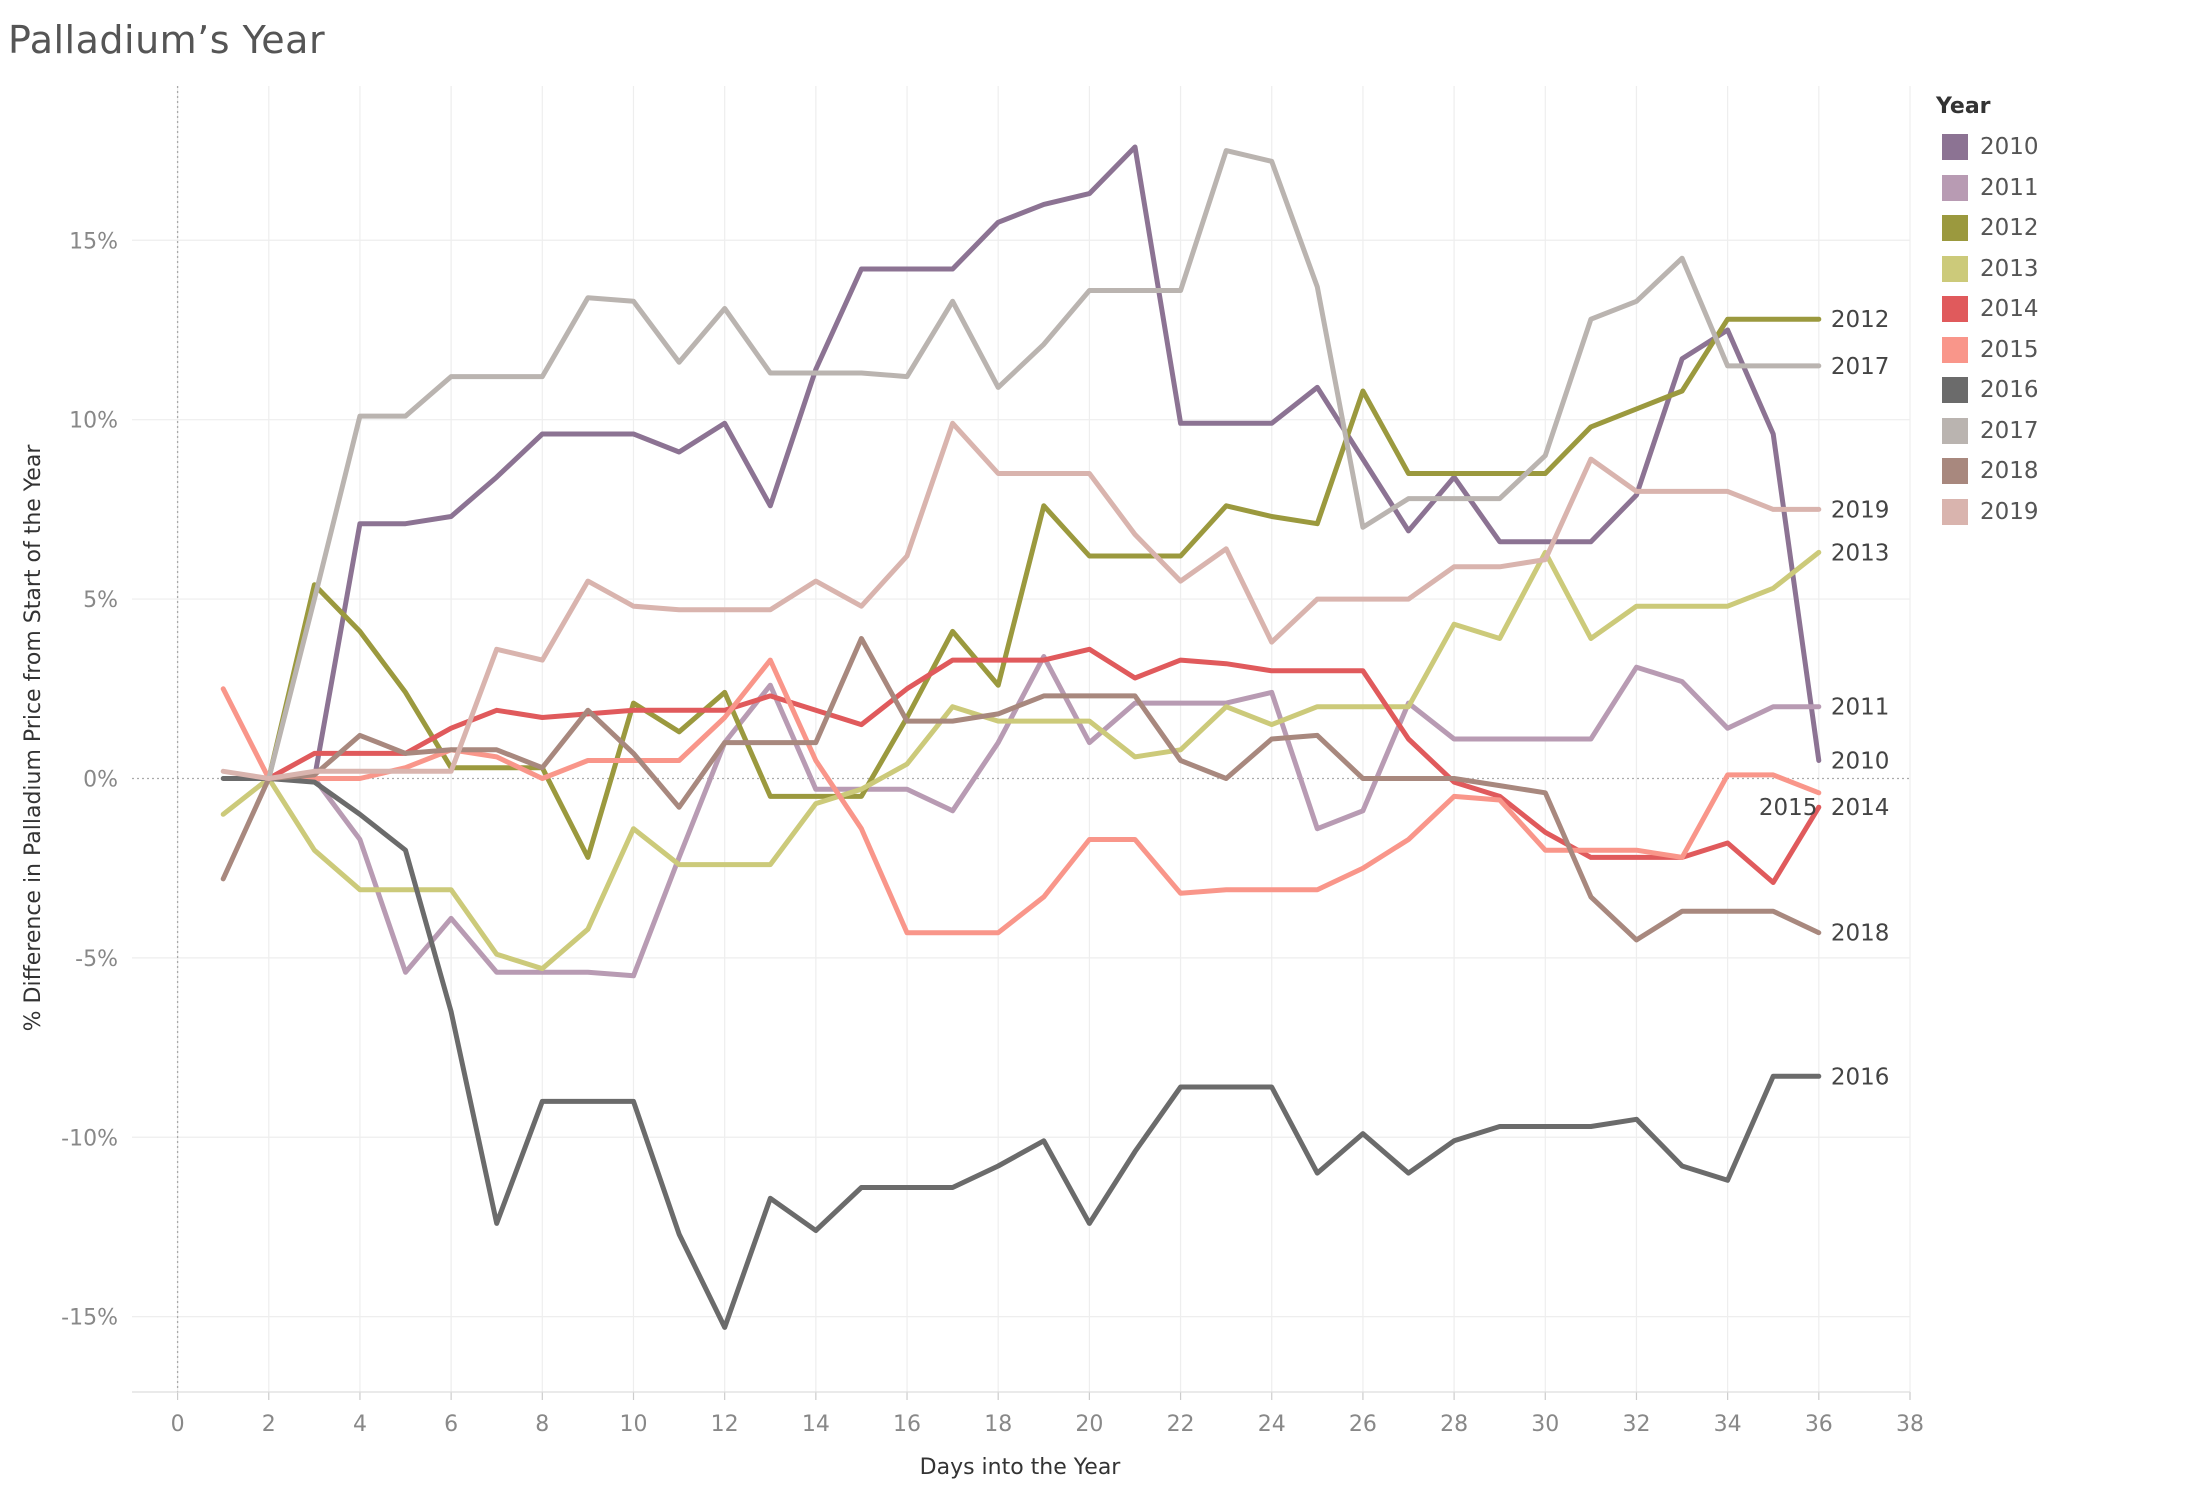  What do you see at coordinates (1454, 1424) in the screenshot?
I see `x-tick-label: 28` at bounding box center [1454, 1424].